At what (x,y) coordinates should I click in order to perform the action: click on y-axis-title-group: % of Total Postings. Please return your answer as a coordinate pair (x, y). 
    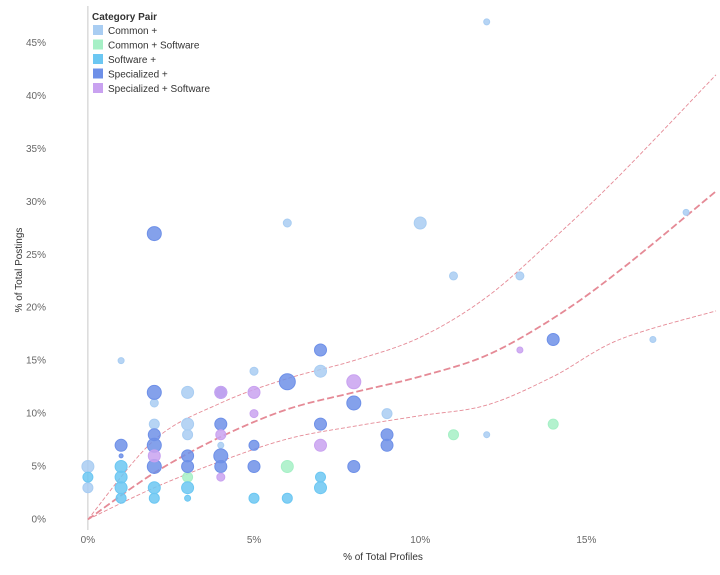
    Looking at the image, I should click on (19, 270).